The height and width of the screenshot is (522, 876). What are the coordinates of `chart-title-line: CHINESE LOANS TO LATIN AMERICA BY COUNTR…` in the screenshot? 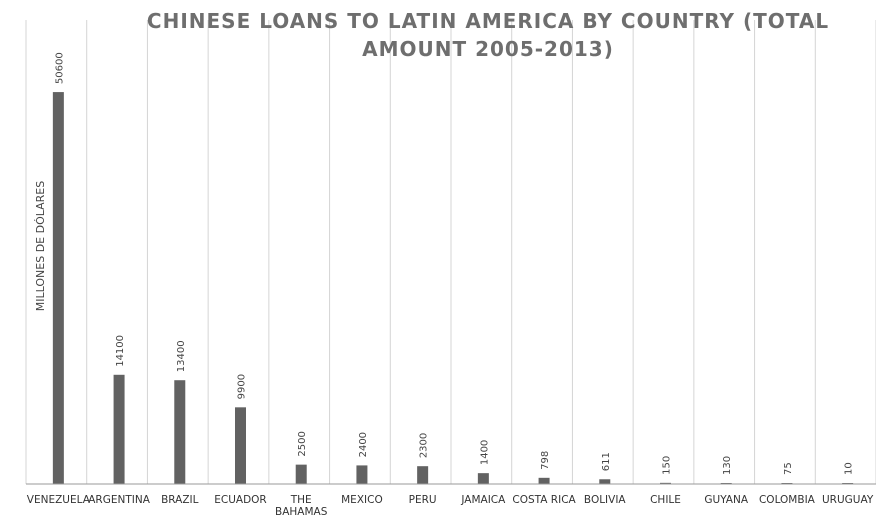 It's located at (488, 21).